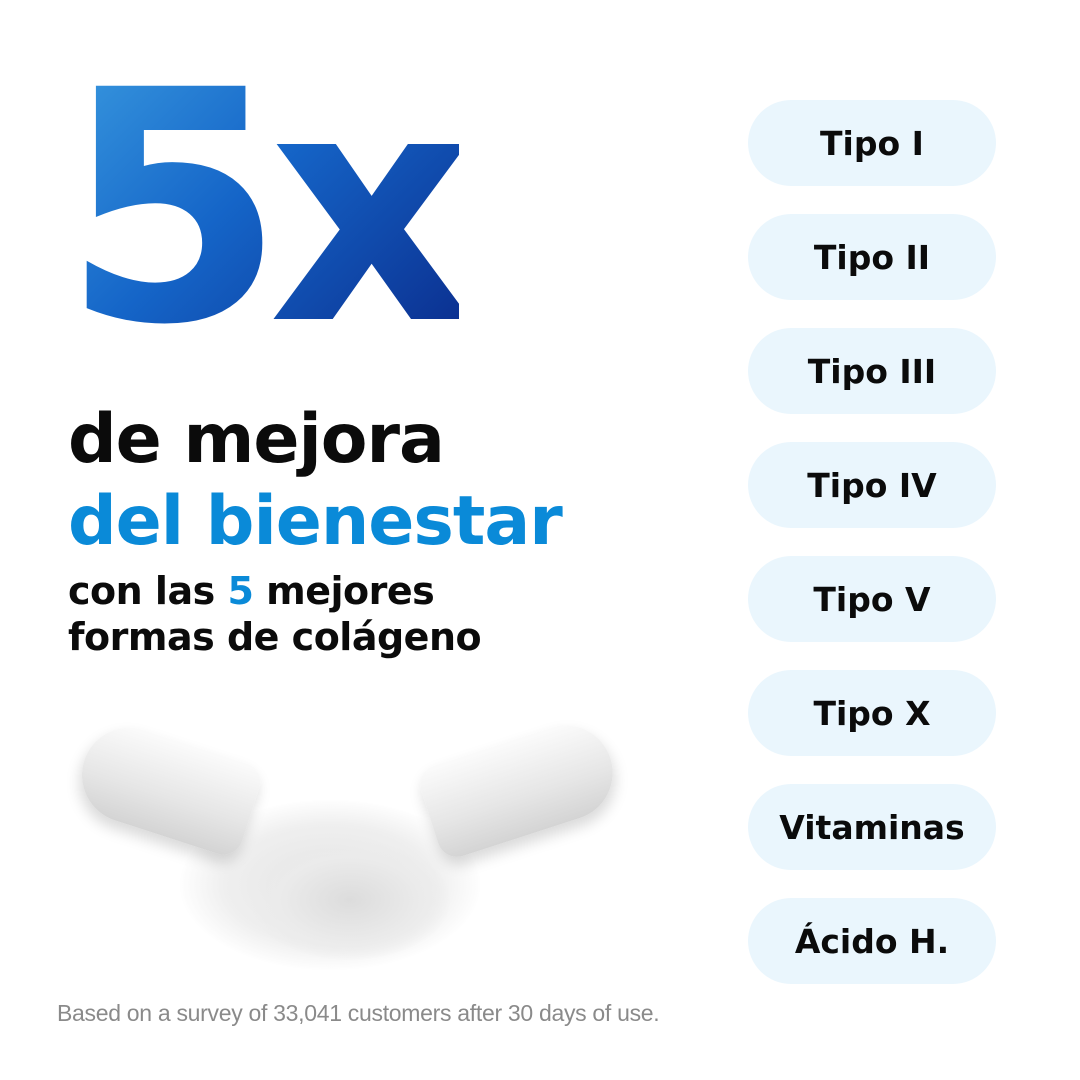 Image resolution: width=1080 pixels, height=1080 pixels. Describe the element at coordinates (344, 591) in the screenshot. I see `subheadline-post: mejores` at that location.